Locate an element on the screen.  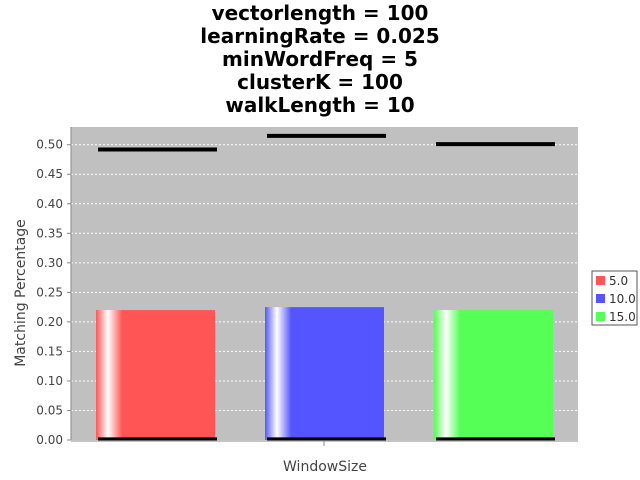
bar-15.0 is located at coordinates (493, 375).